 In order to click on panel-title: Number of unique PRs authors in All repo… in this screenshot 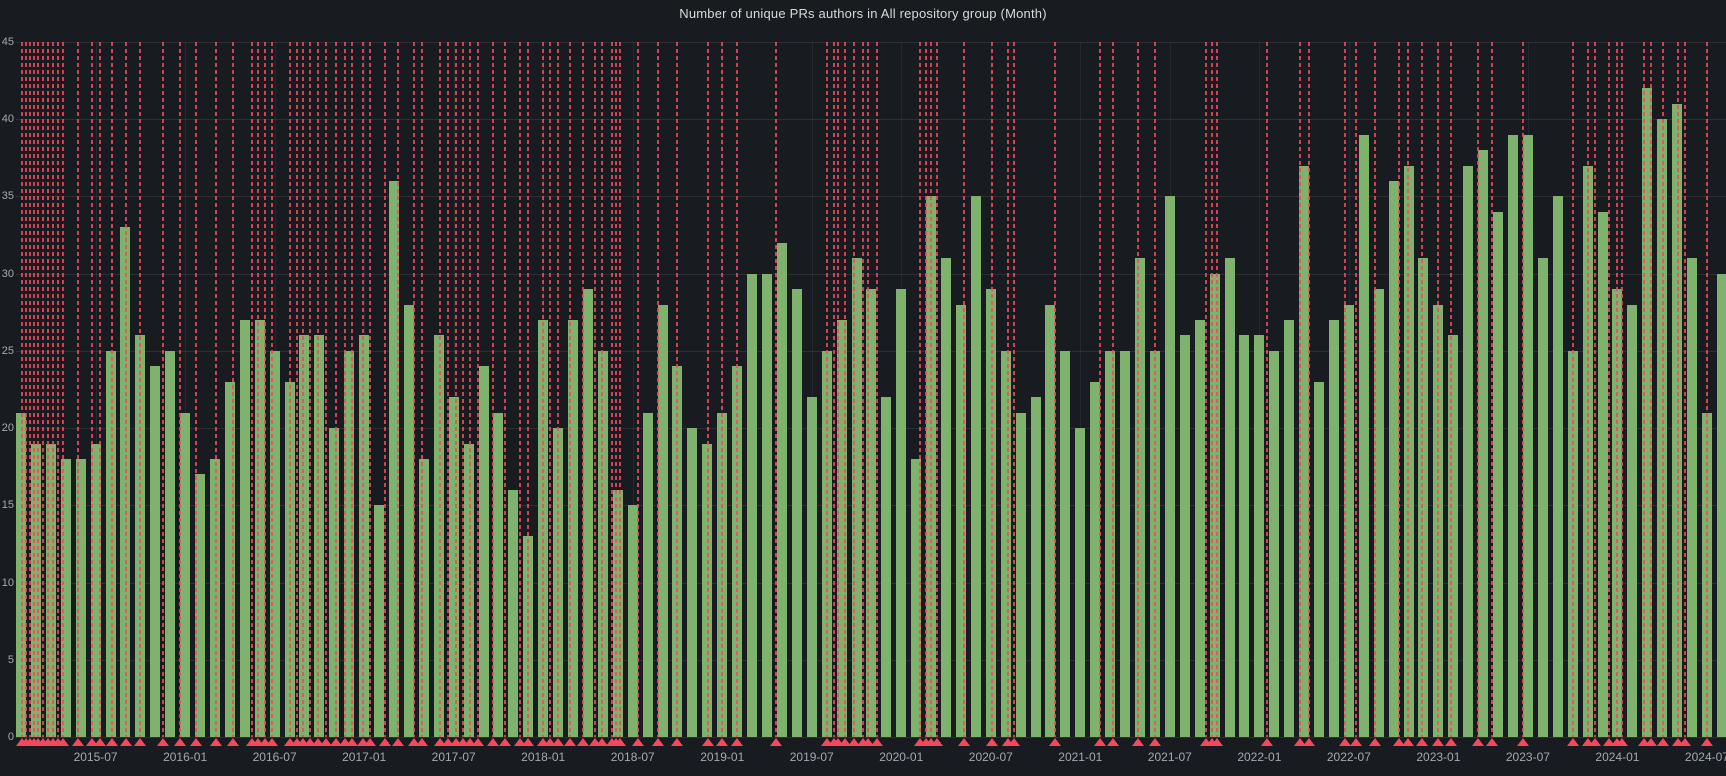, I will do `click(863, 13)`.